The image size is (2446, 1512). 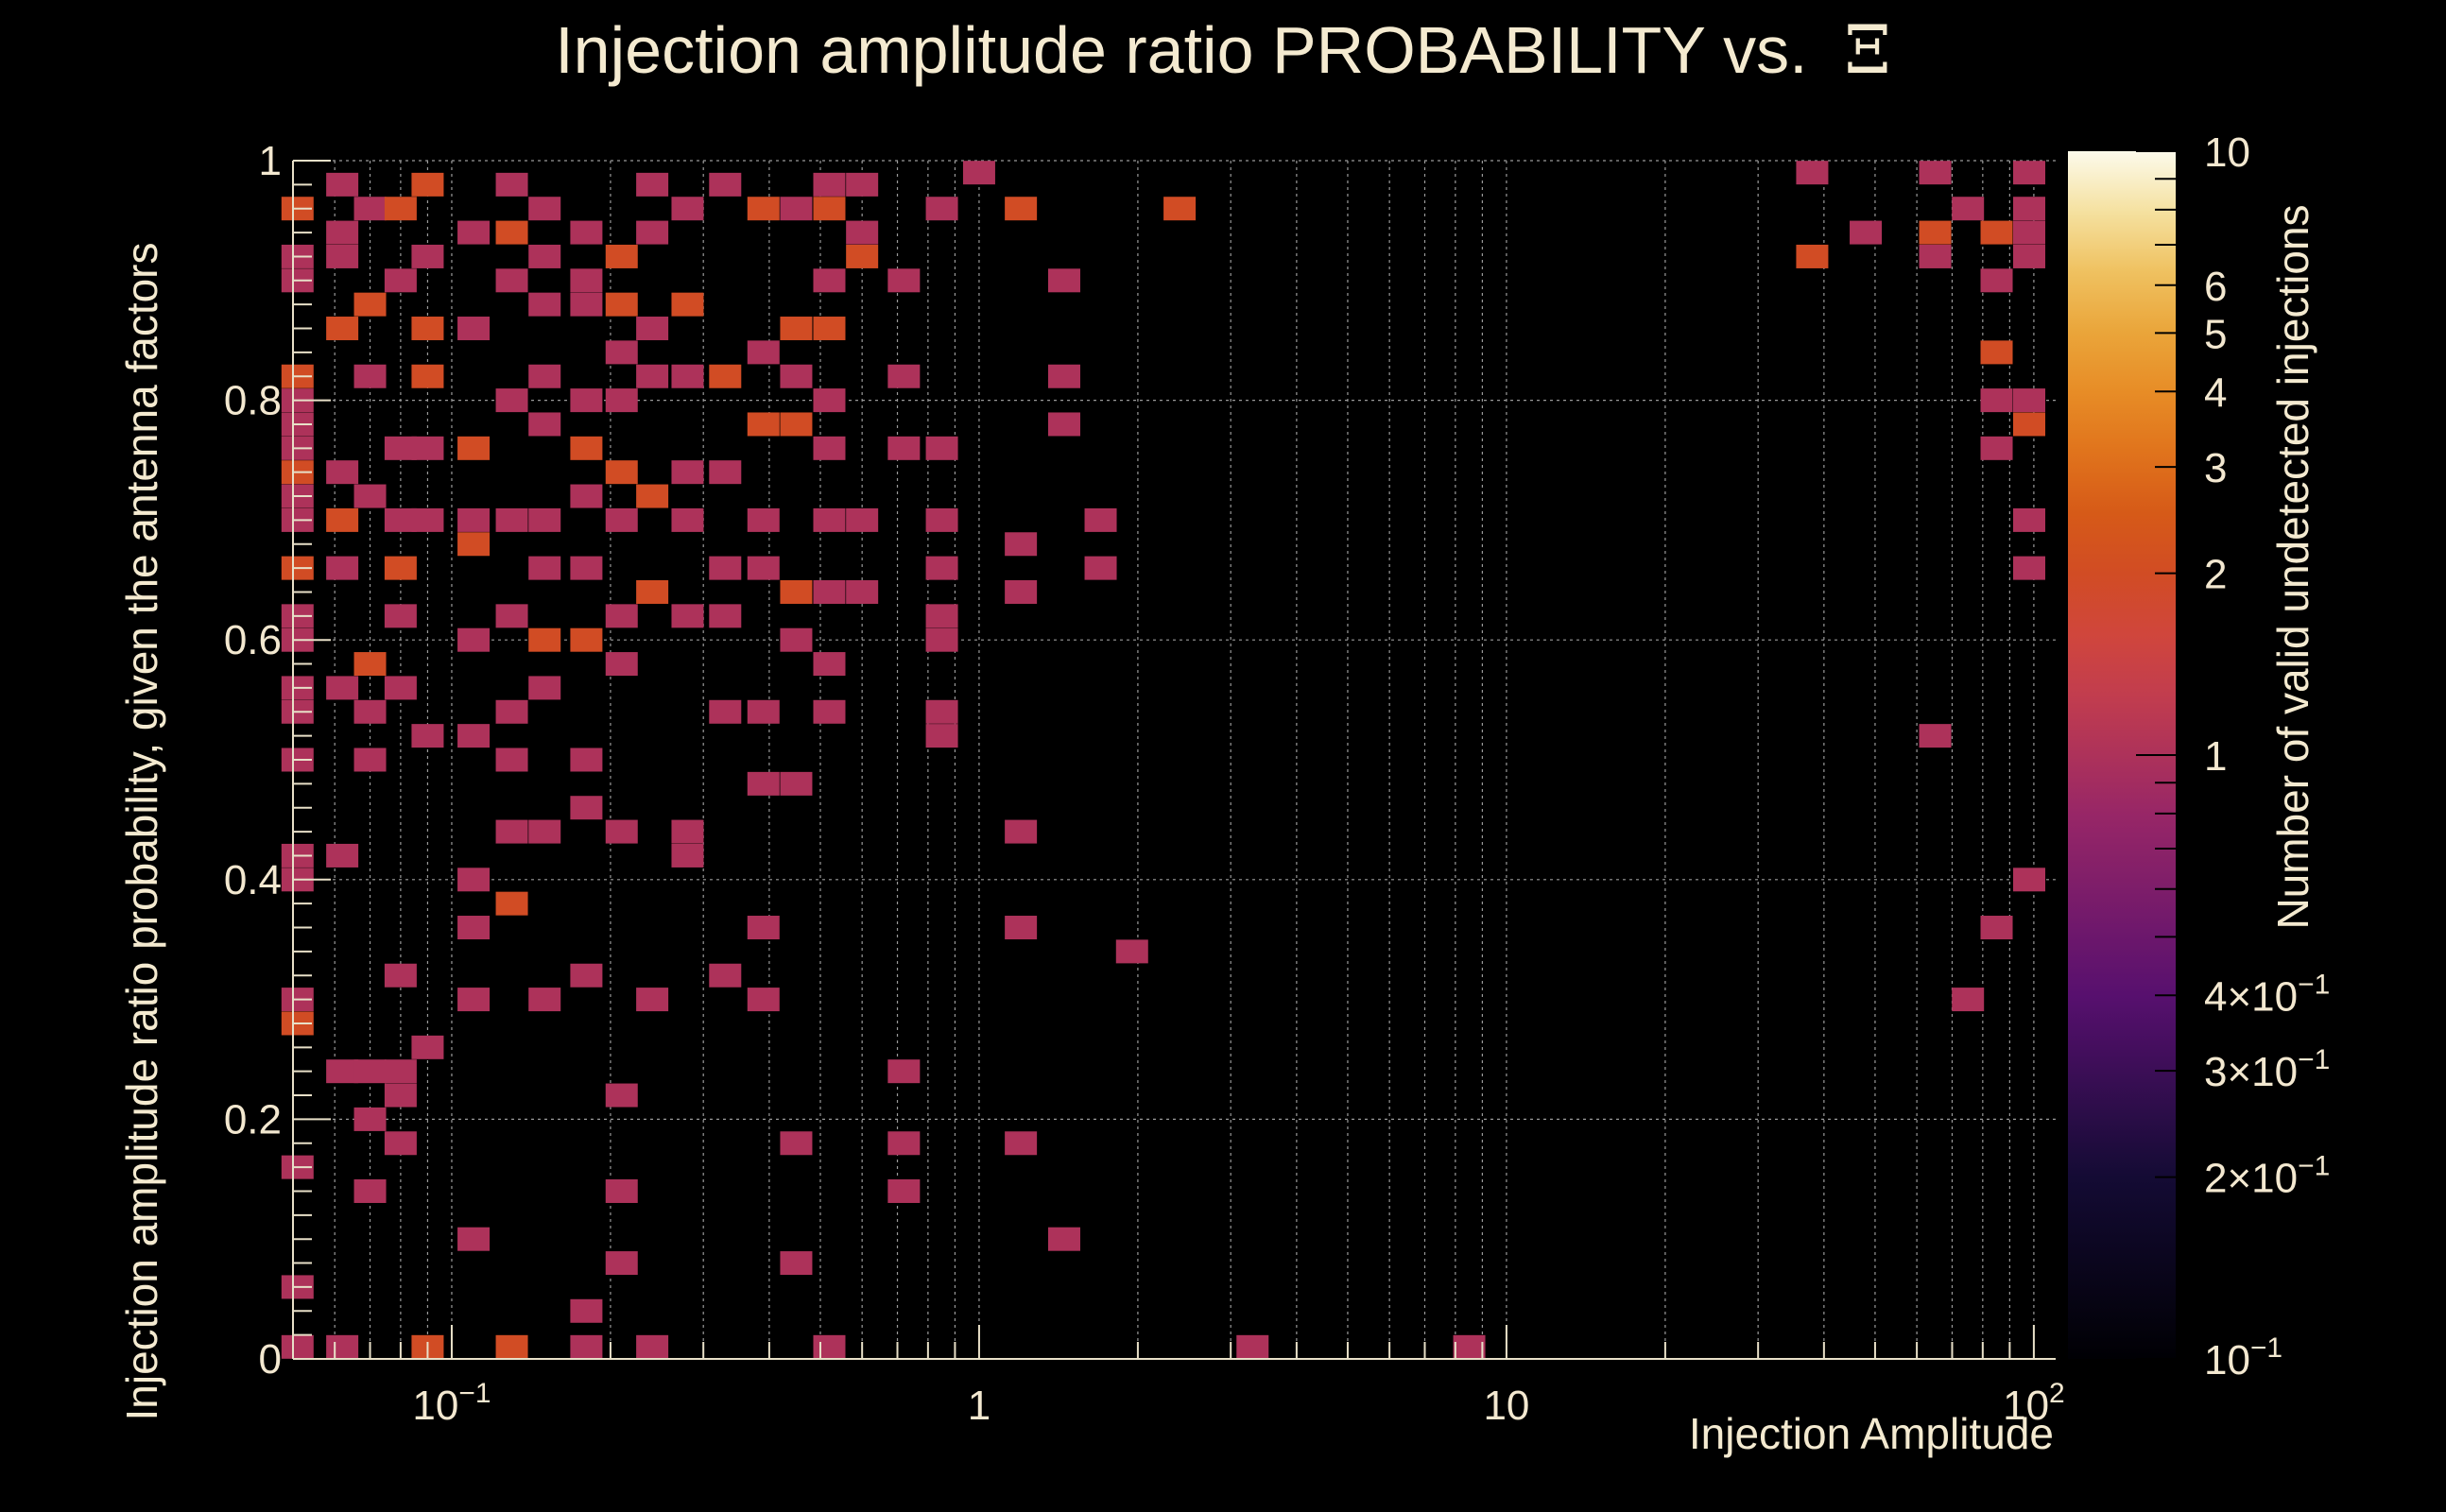 I want to click on y-tick-label: 0, so click(x=270, y=1359).